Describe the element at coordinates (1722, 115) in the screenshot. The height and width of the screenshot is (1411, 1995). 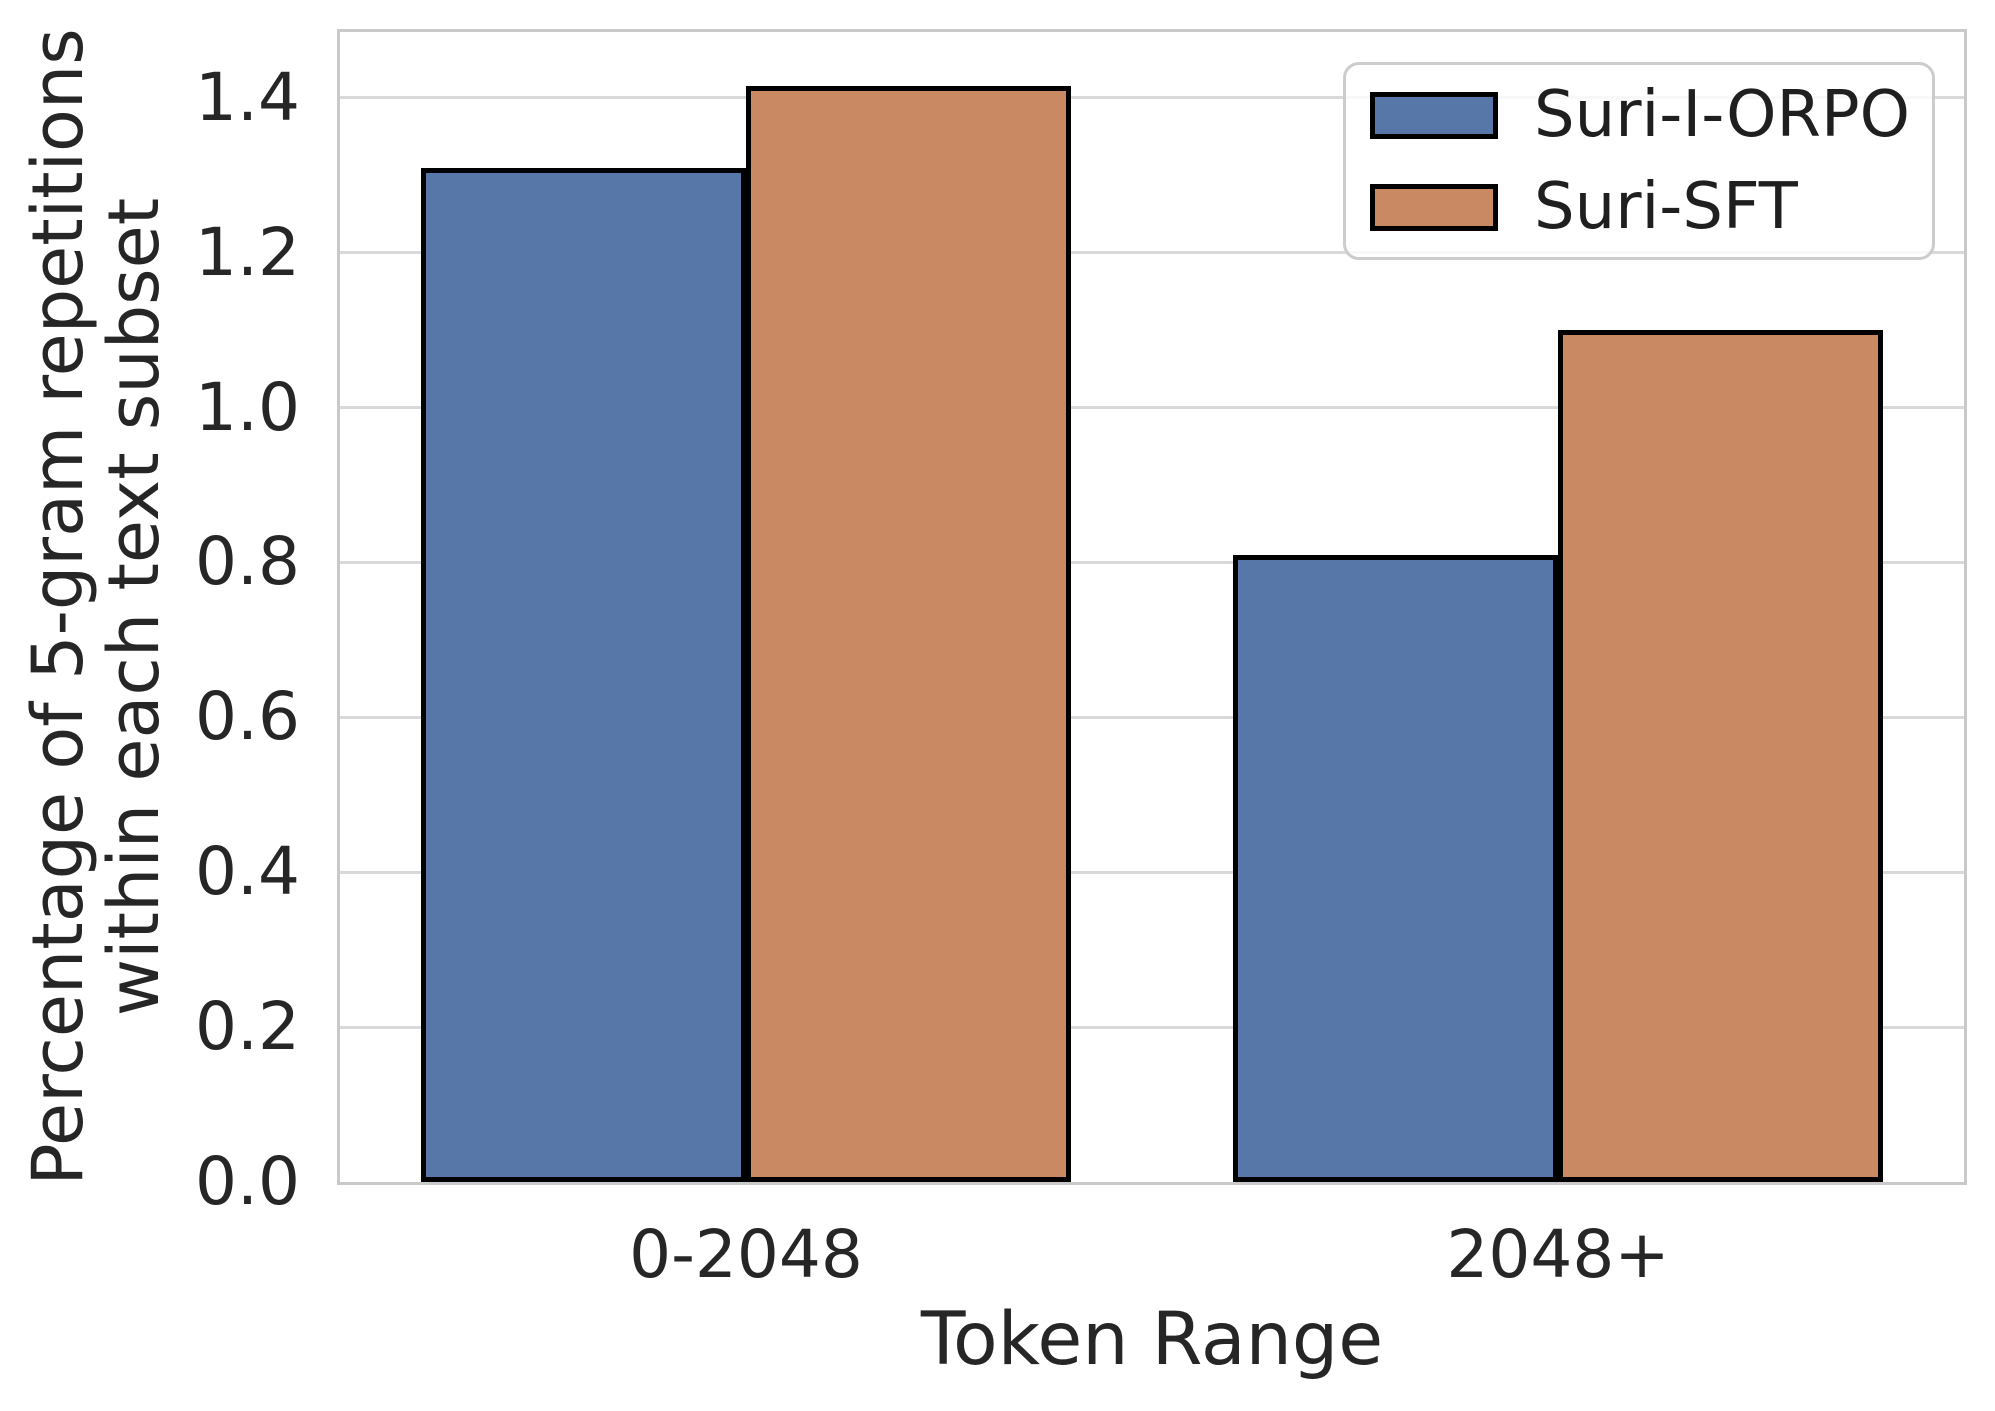
I see `legend-label-suri-i-orpo: Suri-I-ORPO` at that location.